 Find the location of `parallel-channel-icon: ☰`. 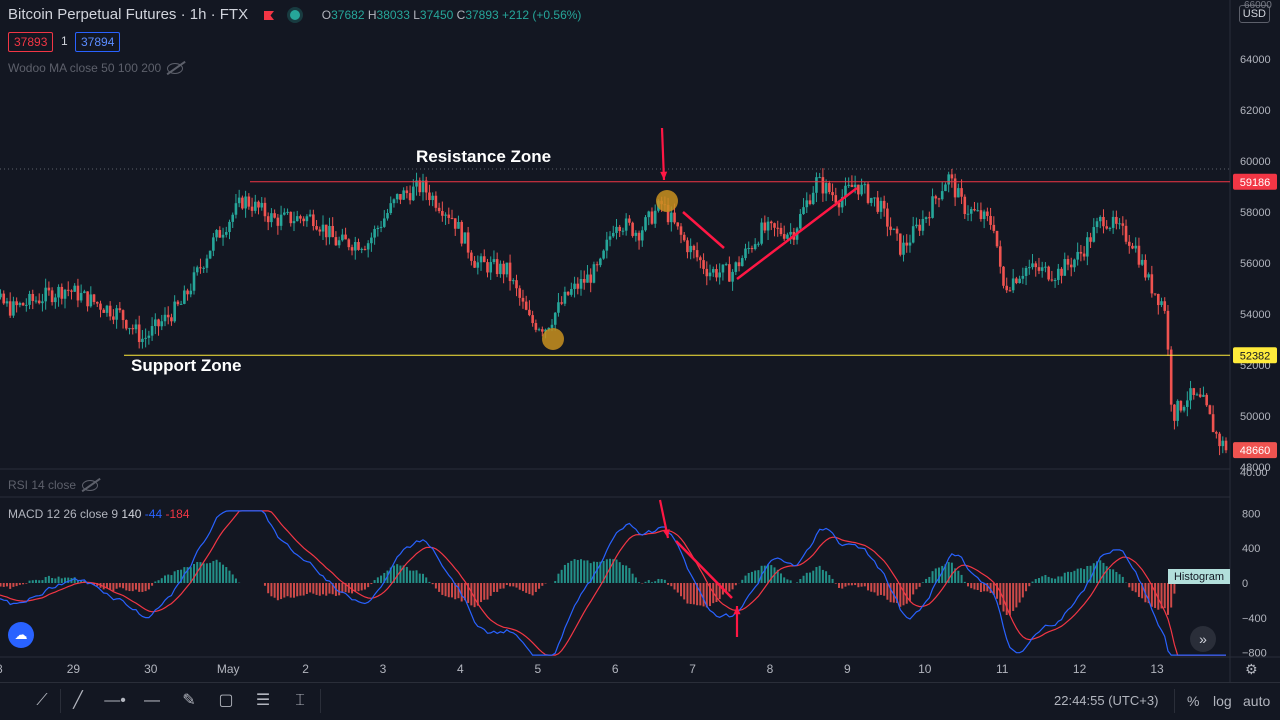

parallel-channel-icon: ☰ is located at coordinates (263, 700).